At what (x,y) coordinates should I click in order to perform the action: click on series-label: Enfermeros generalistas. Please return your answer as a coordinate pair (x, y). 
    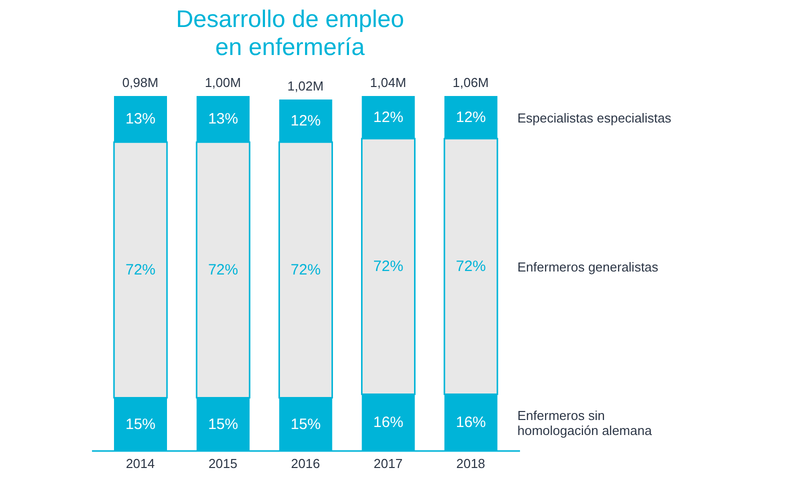
    Looking at the image, I should click on (588, 266).